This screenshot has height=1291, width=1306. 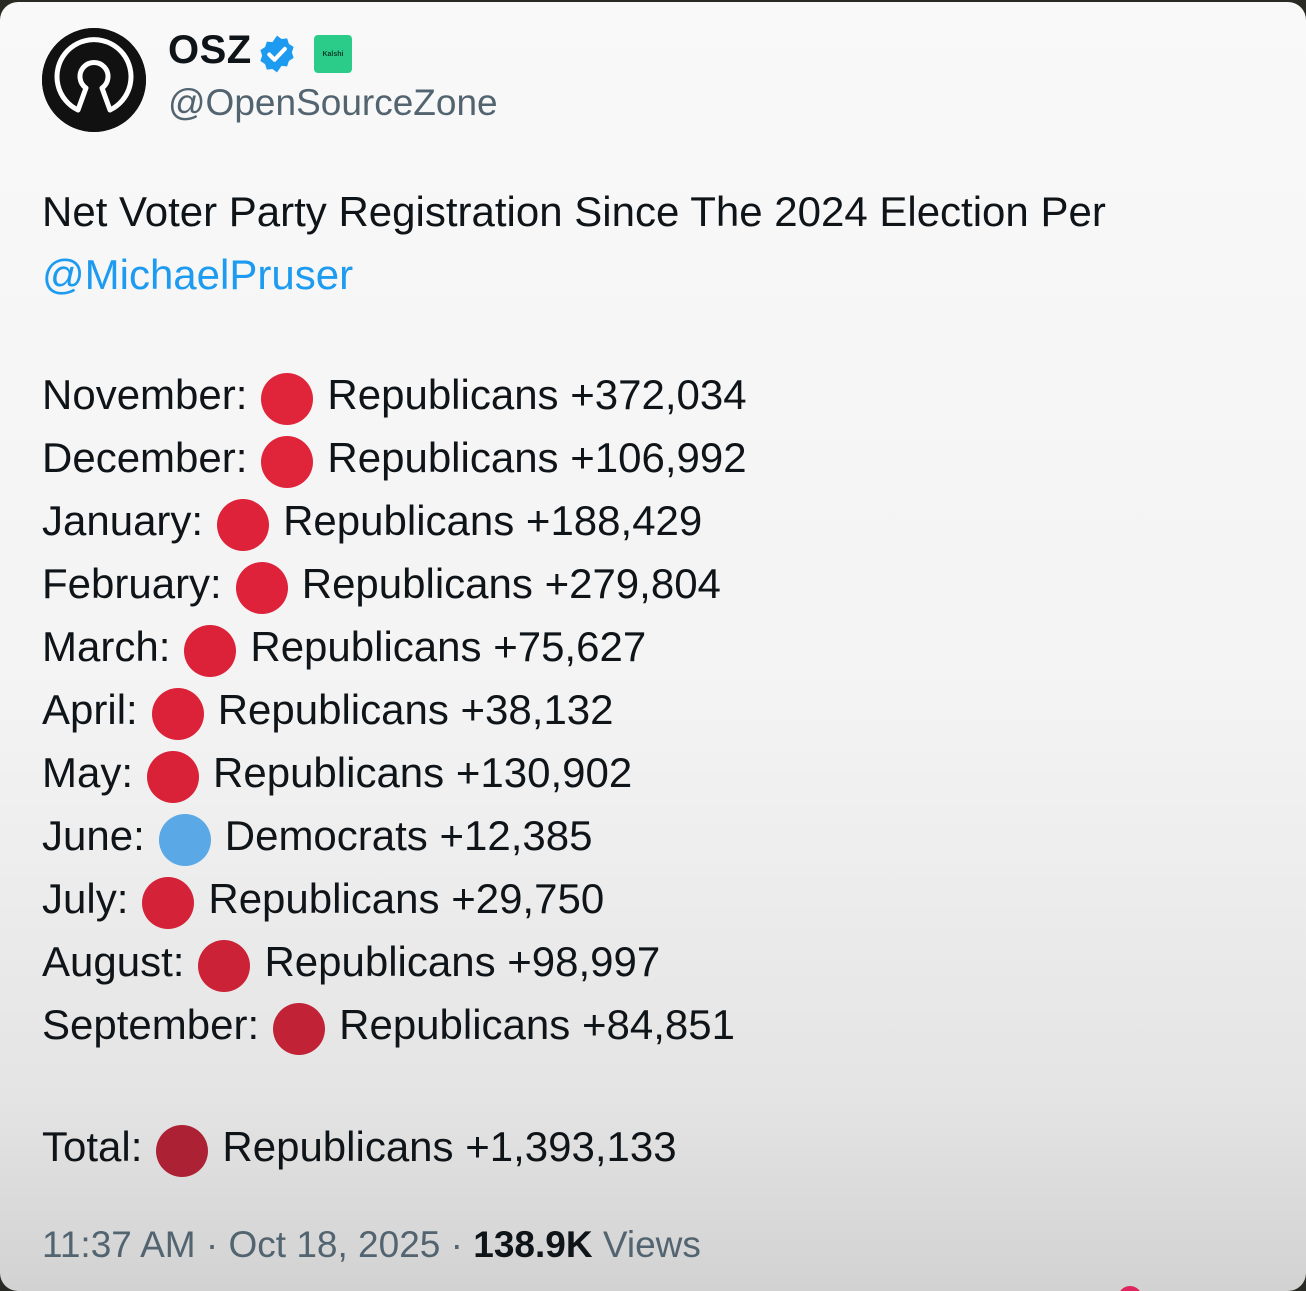 I want to click on registration-row: November: Republicans +372,034, so click(x=394, y=395).